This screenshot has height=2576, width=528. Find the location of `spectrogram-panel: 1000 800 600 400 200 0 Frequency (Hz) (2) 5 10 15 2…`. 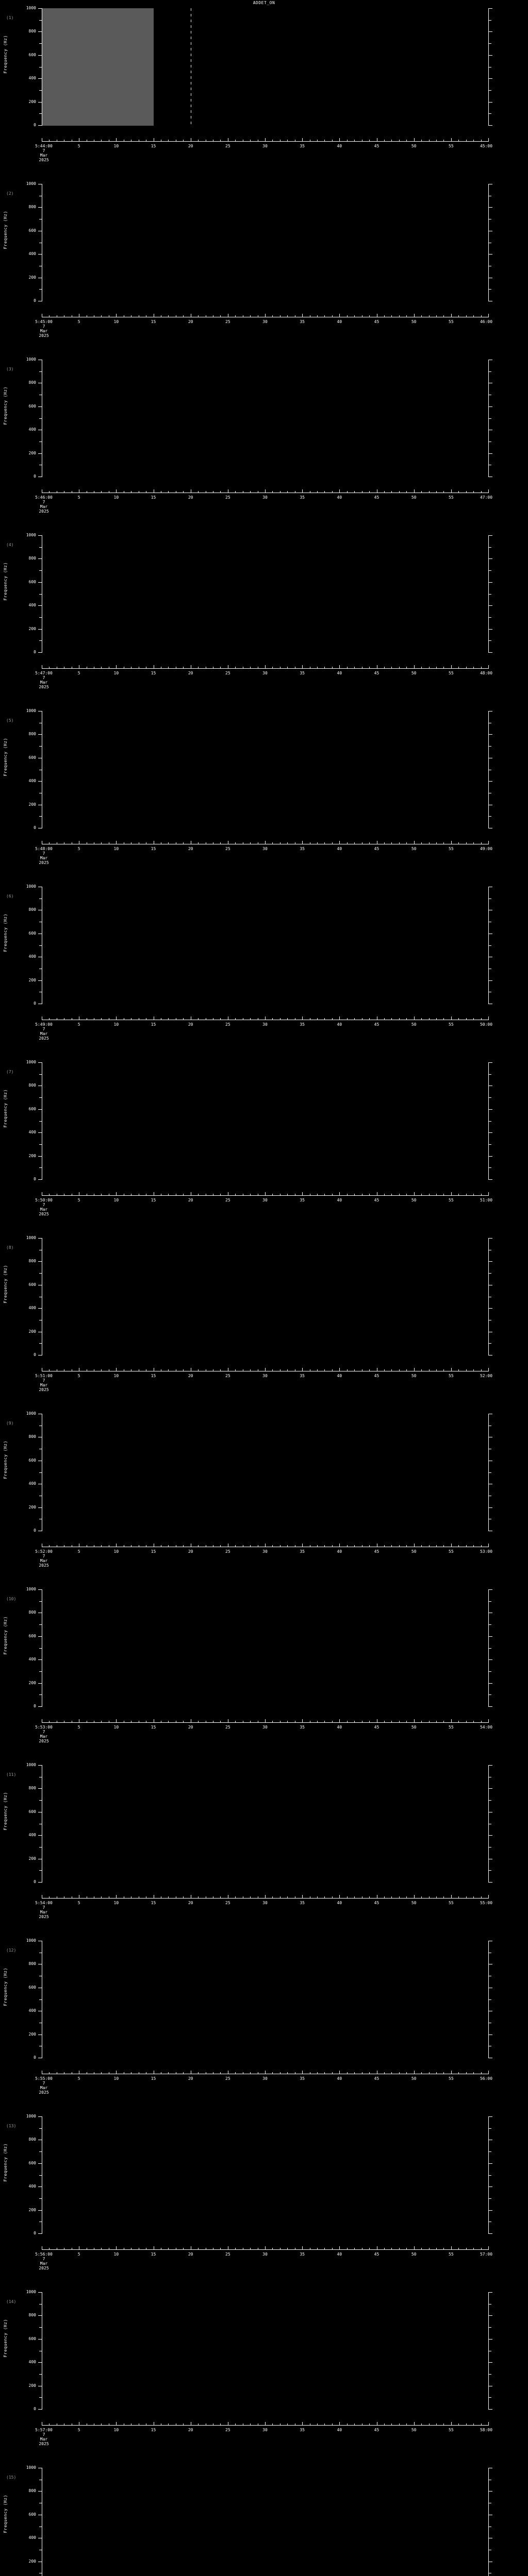

spectrogram-panel: 1000 800 600 400 200 0 Frequency (Hz) (2) 5 10 15 2… is located at coordinates (264, 267).